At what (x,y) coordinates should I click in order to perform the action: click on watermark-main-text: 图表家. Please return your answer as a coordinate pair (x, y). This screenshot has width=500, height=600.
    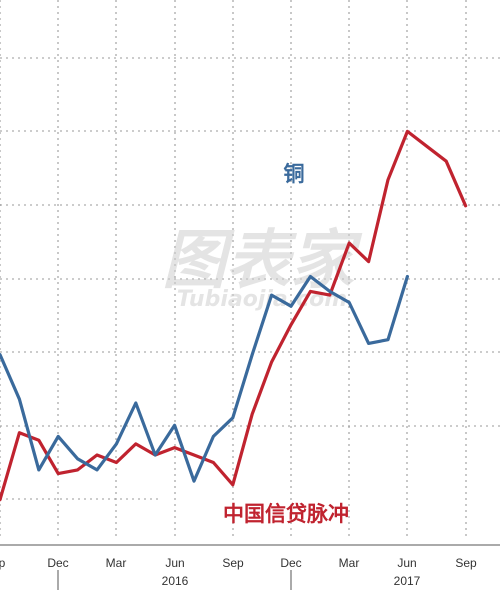
    Looking at the image, I should click on (262, 261).